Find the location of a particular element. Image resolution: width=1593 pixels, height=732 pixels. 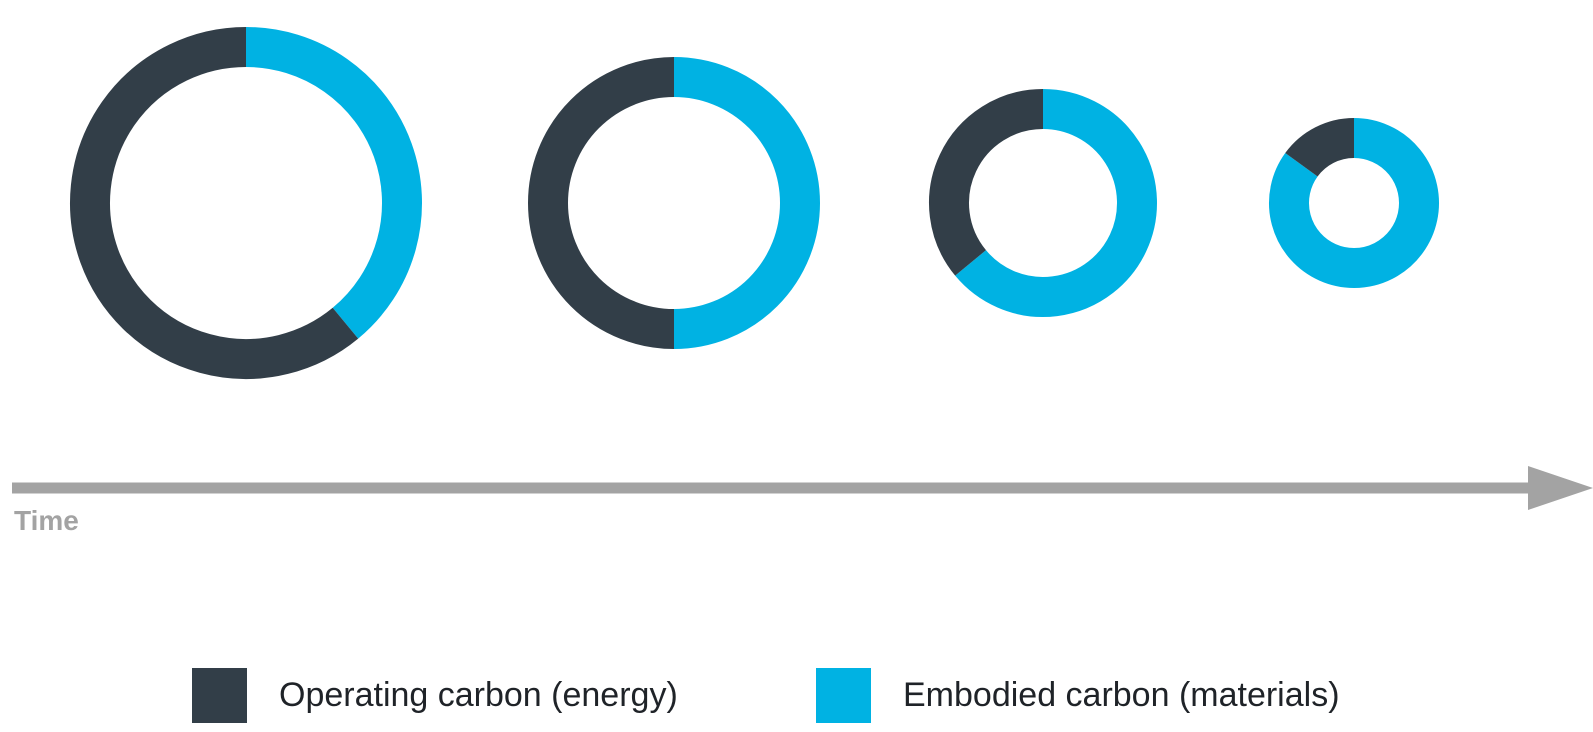

legend-swatch-operating is located at coordinates (219, 695).